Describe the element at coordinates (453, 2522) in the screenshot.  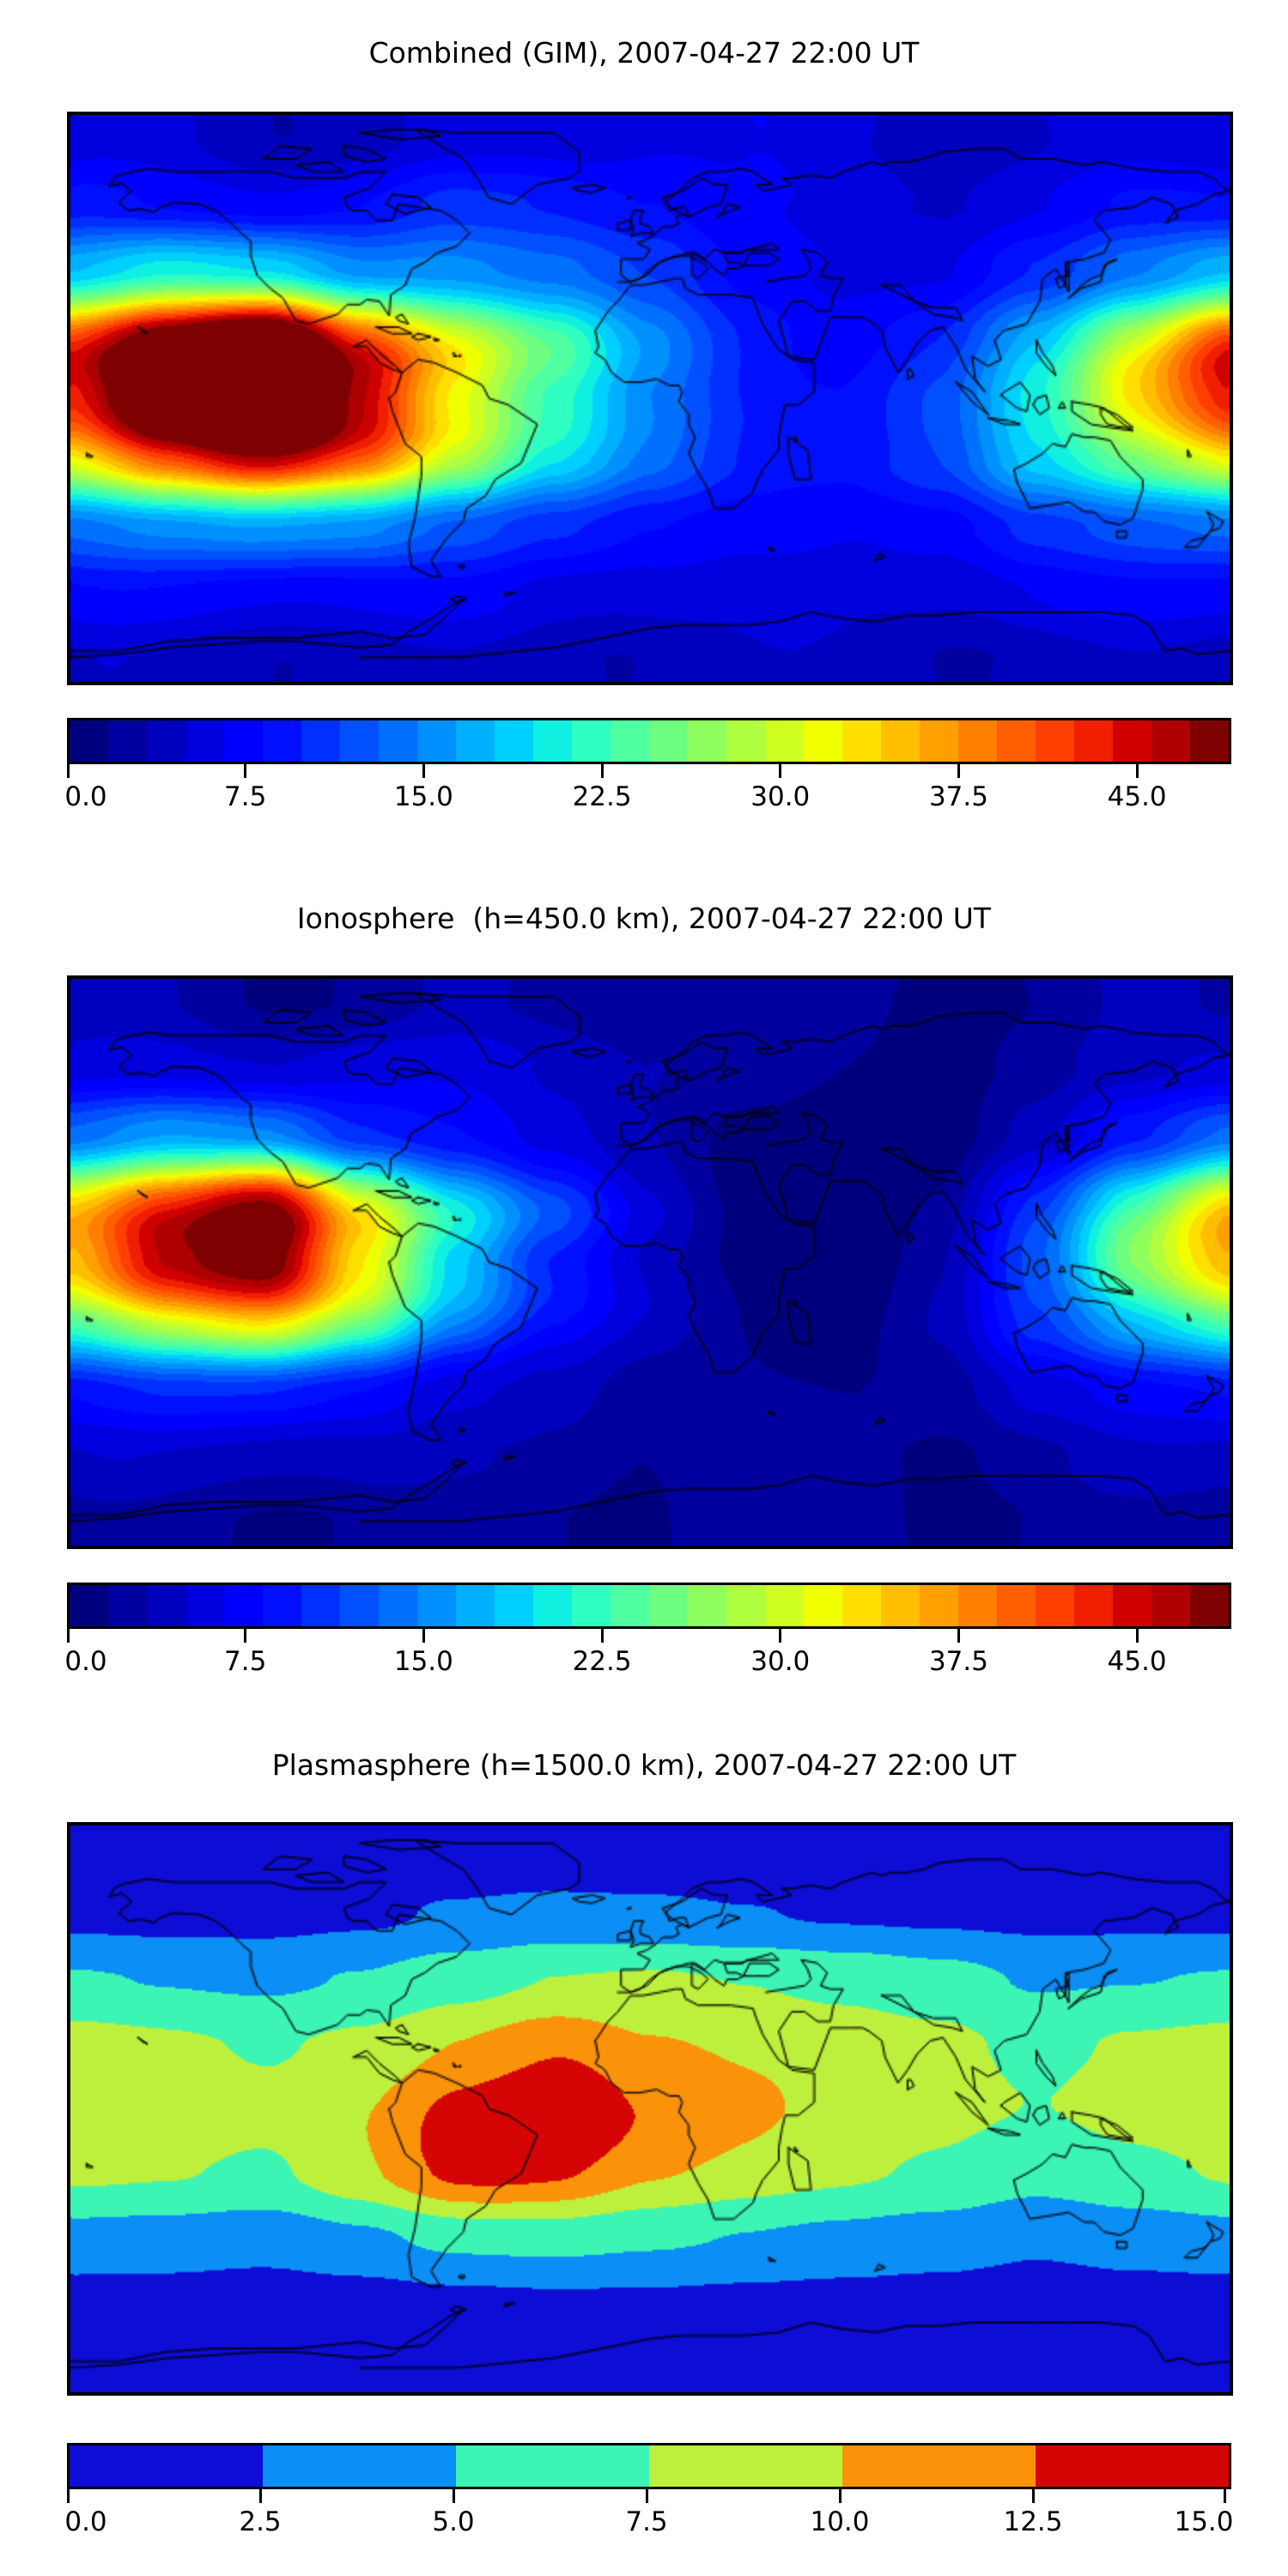
I see `colorbar-tick-label: 5.0` at that location.